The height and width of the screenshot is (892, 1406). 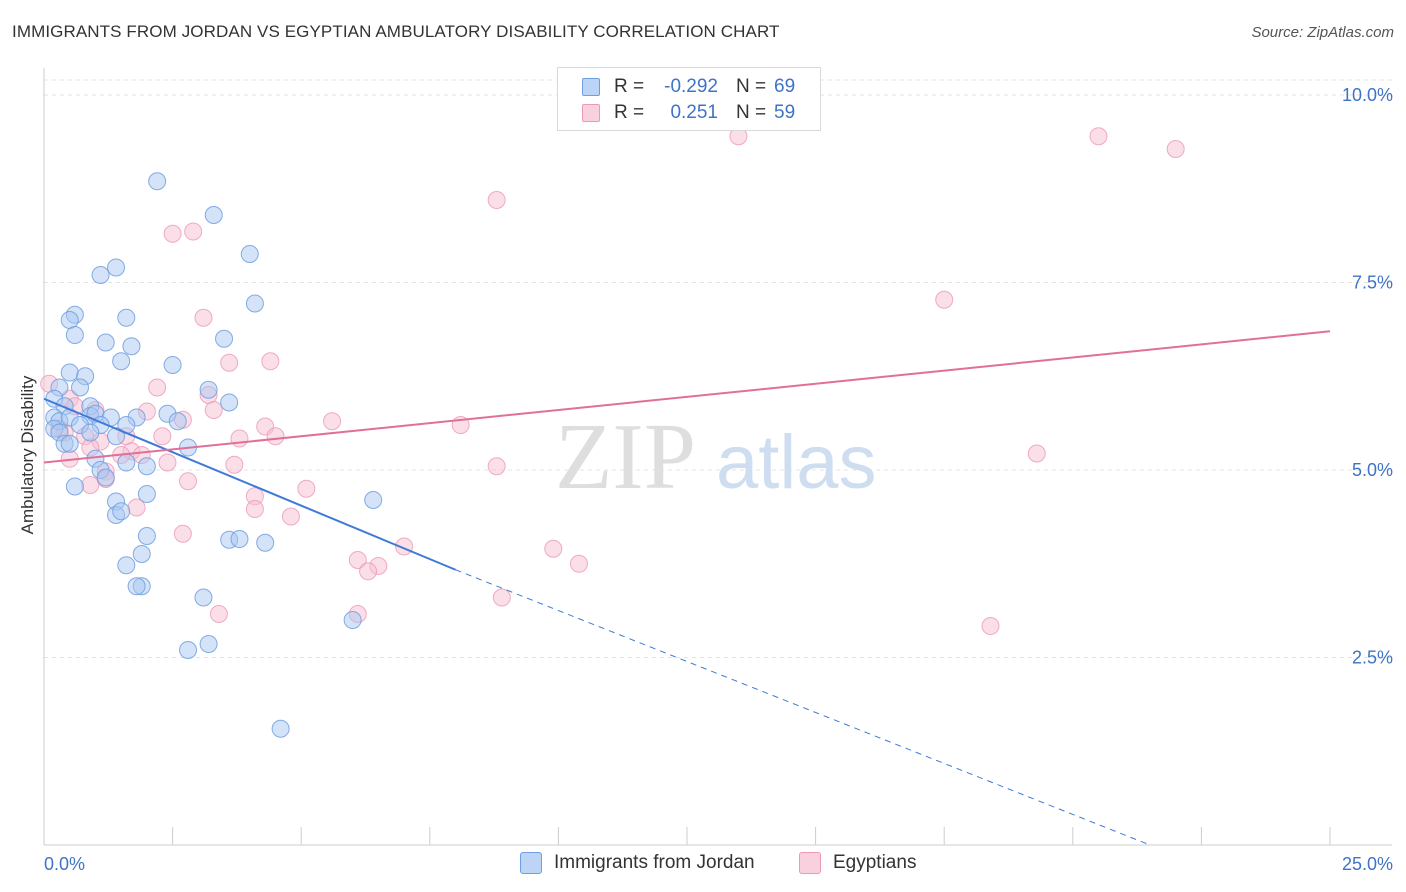 What do you see at coordinates (1367, 864) in the screenshot?
I see `x-tick-label: 25.0%` at bounding box center [1367, 864].